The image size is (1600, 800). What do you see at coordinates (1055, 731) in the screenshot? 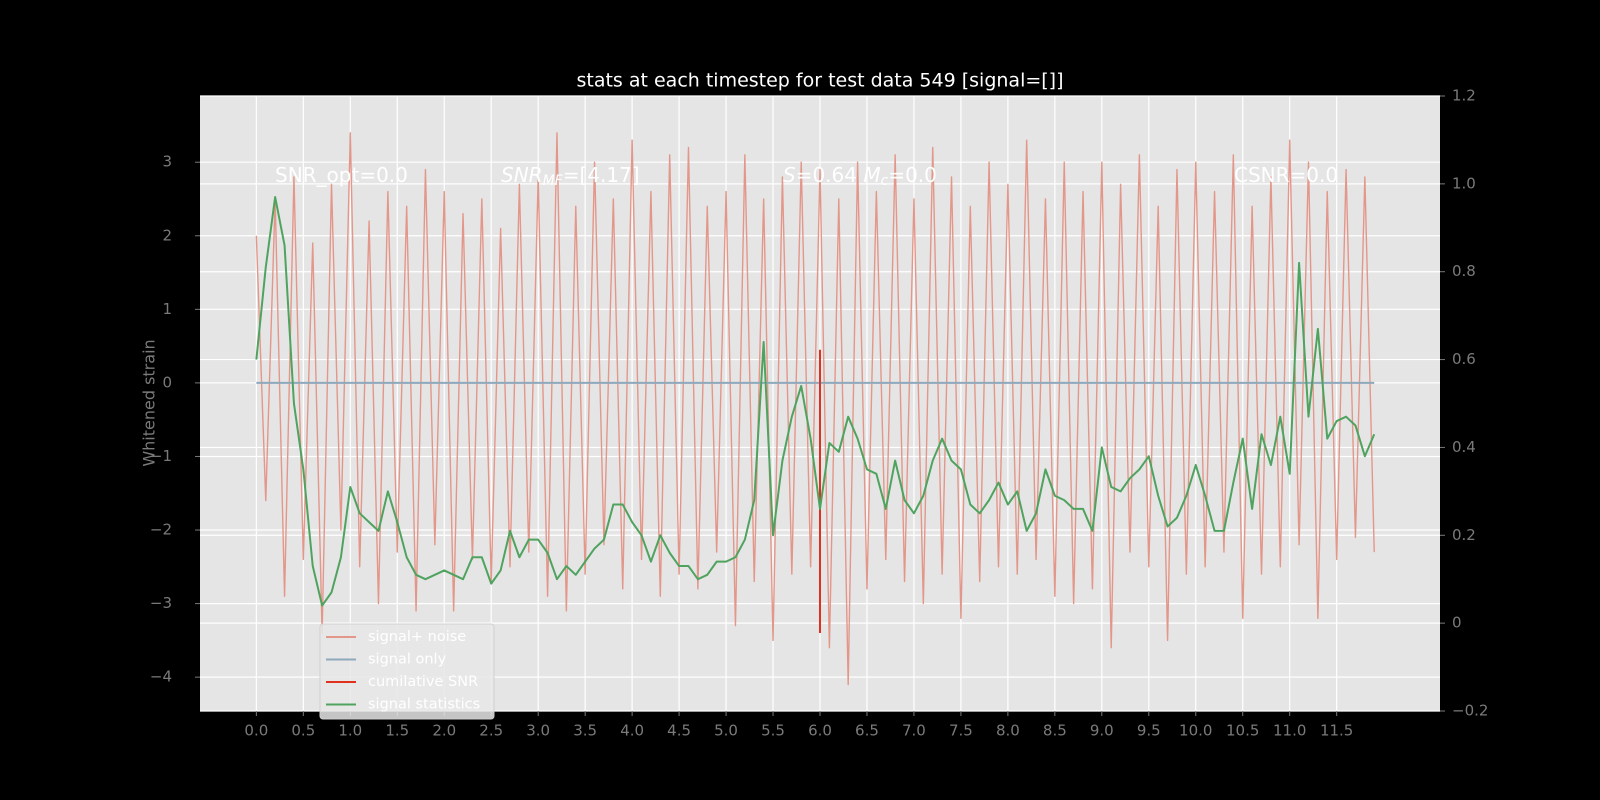
I see `x-tick-label: 8.5` at bounding box center [1055, 731].